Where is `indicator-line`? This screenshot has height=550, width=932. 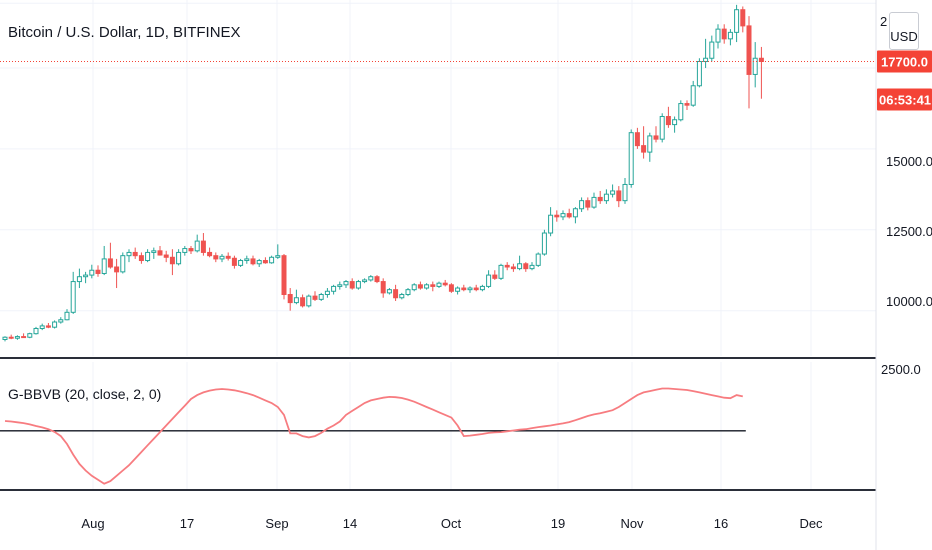
indicator-line is located at coordinates (373, 436).